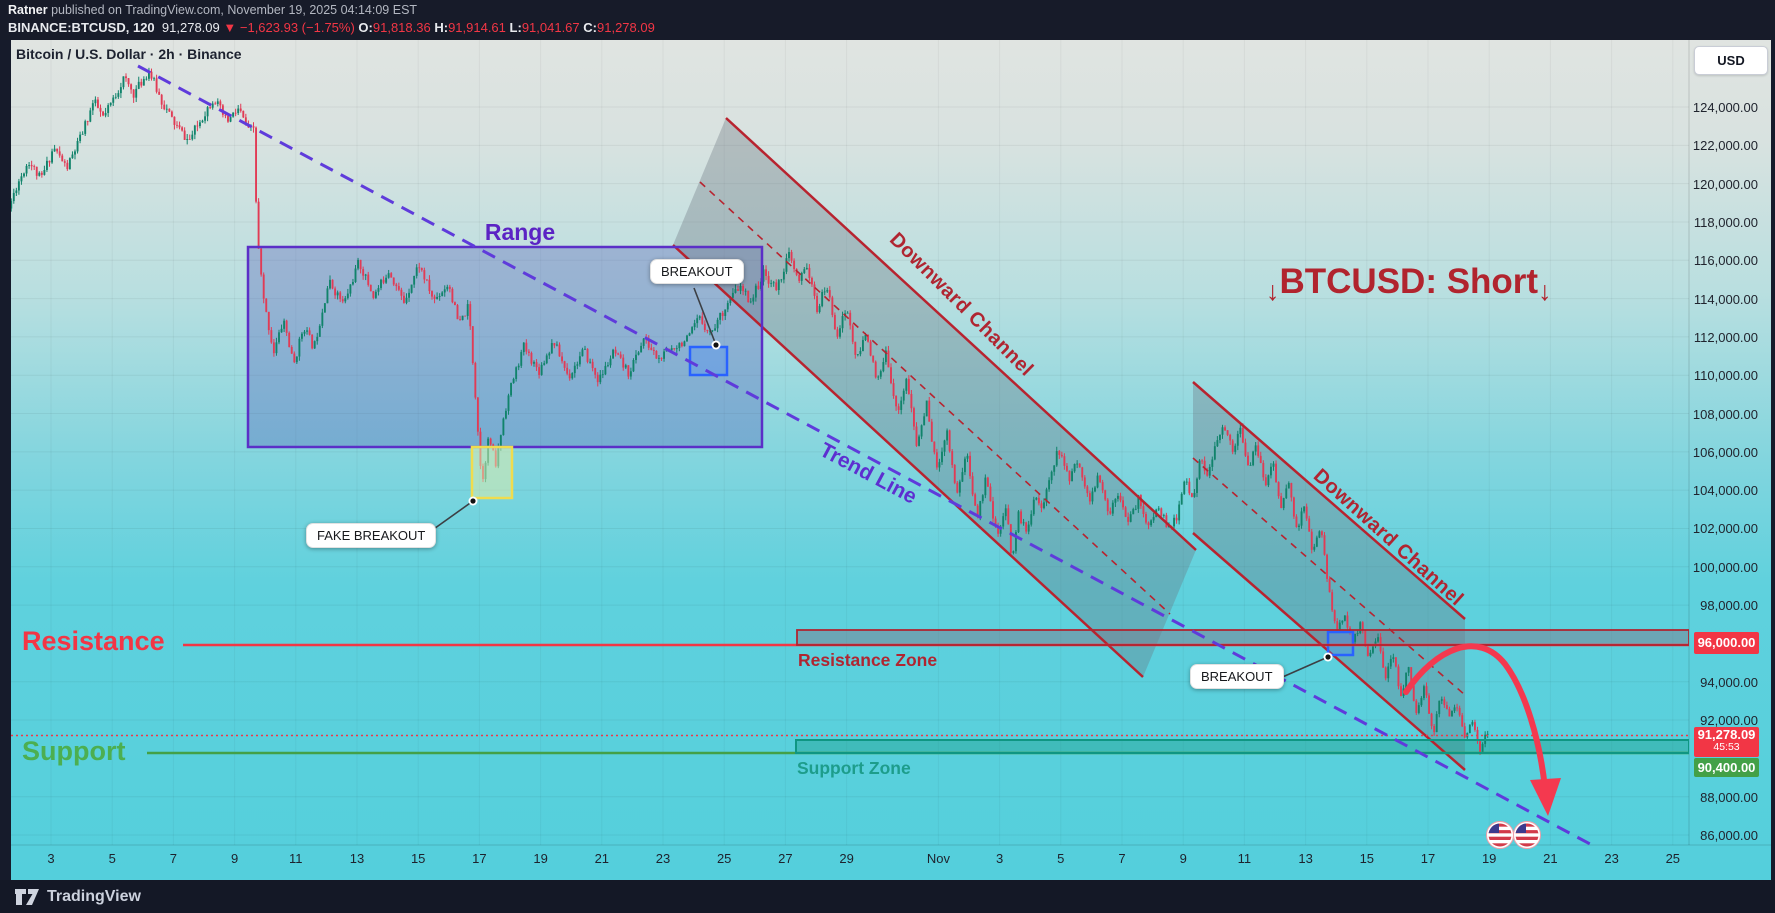 This screenshot has height=913, width=1775. Describe the element at coordinates (401, 27) in the screenshot. I see `open-value: 91,818.36` at that location.